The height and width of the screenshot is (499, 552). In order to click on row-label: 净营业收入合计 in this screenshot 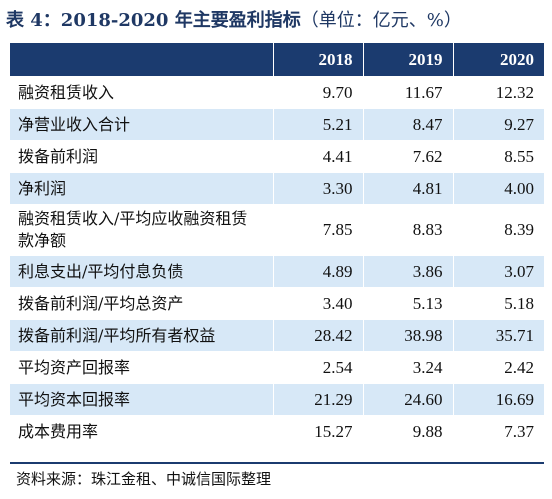, I will do `click(141, 124)`.